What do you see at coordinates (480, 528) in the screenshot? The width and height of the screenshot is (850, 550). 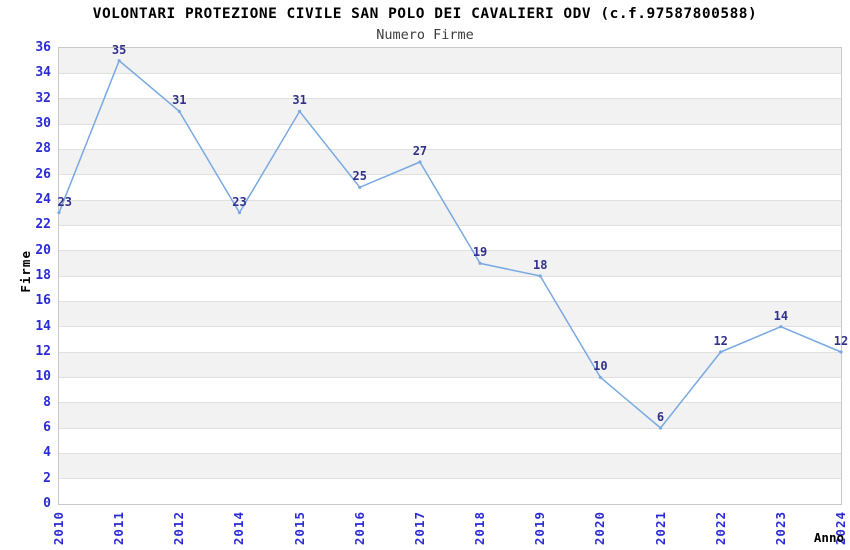 I see `x-tick-label: 2018` at bounding box center [480, 528].